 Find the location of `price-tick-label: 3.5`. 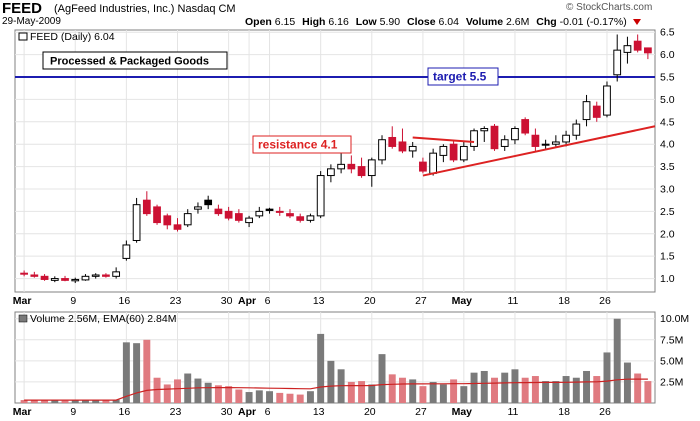

price-tick-label: 3.5 is located at coordinates (667, 167).